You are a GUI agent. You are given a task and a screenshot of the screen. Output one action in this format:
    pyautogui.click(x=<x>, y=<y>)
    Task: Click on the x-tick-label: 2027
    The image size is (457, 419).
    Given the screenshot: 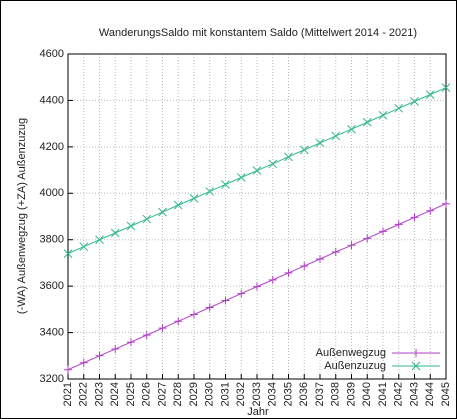 What is the action you would take?
    pyautogui.click(x=162, y=394)
    